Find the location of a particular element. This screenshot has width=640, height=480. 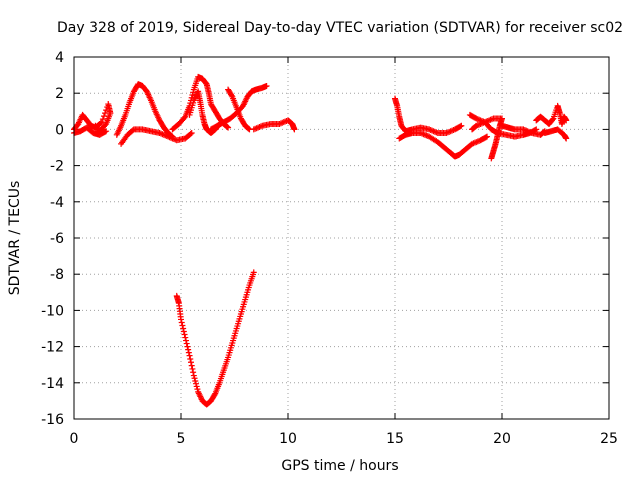

x-tick-label: 10 is located at coordinates (288, 439).